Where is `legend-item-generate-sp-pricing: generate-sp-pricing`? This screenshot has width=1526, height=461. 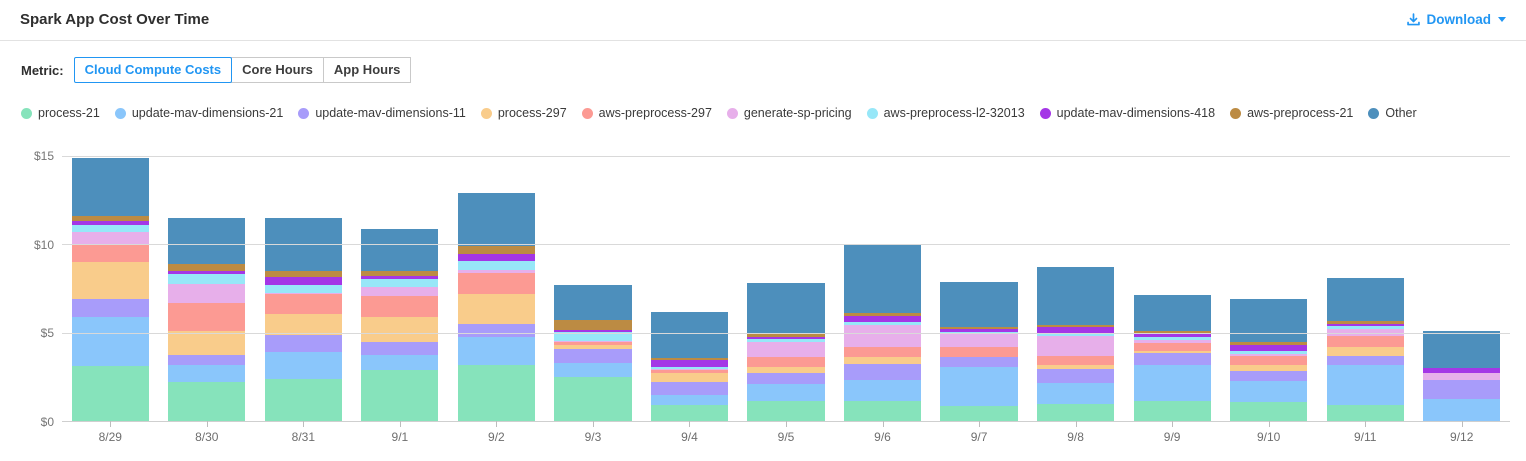 legend-item-generate-sp-pricing: generate-sp-pricing is located at coordinates (789, 113).